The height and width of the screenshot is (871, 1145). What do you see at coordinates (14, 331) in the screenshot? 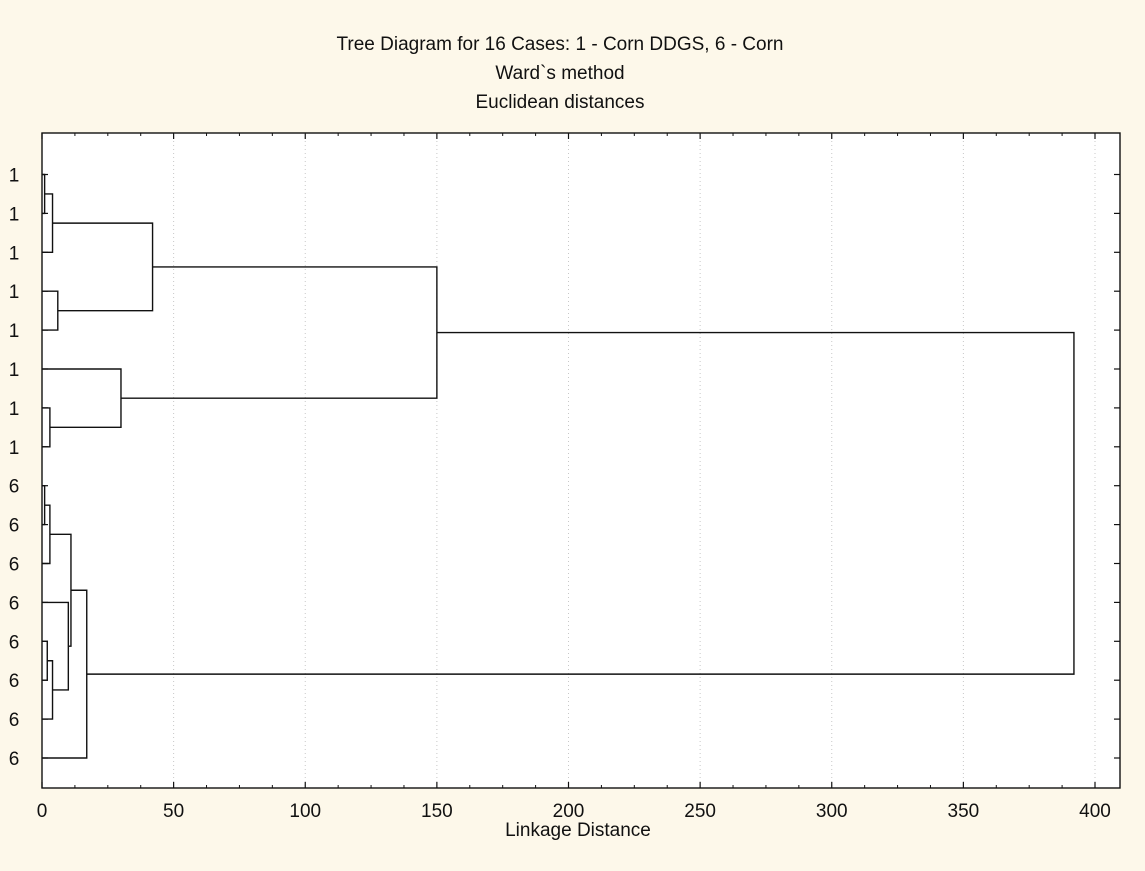
I see `leaf-label-4: 1` at bounding box center [14, 331].